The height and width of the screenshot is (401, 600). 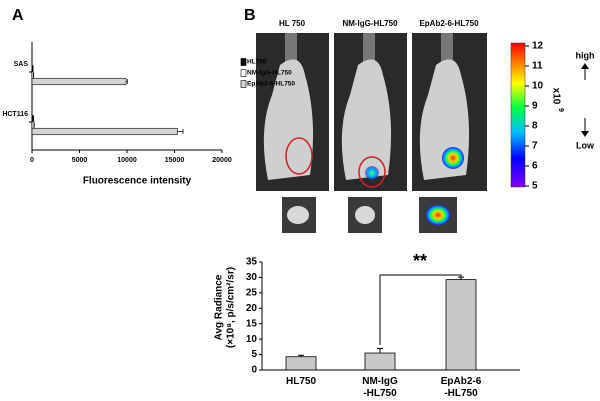 I want to click on x-tick-label: 5000, so click(x=80, y=160).